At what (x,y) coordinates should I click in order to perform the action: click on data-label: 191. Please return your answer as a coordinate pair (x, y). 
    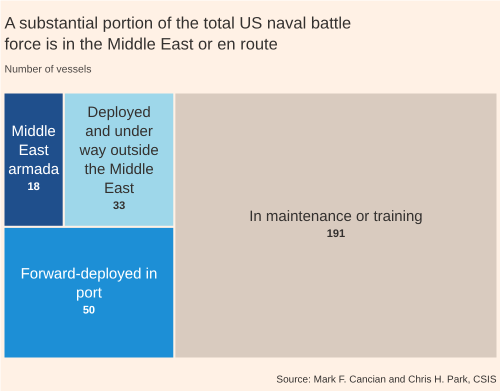
    Looking at the image, I should click on (336, 234).